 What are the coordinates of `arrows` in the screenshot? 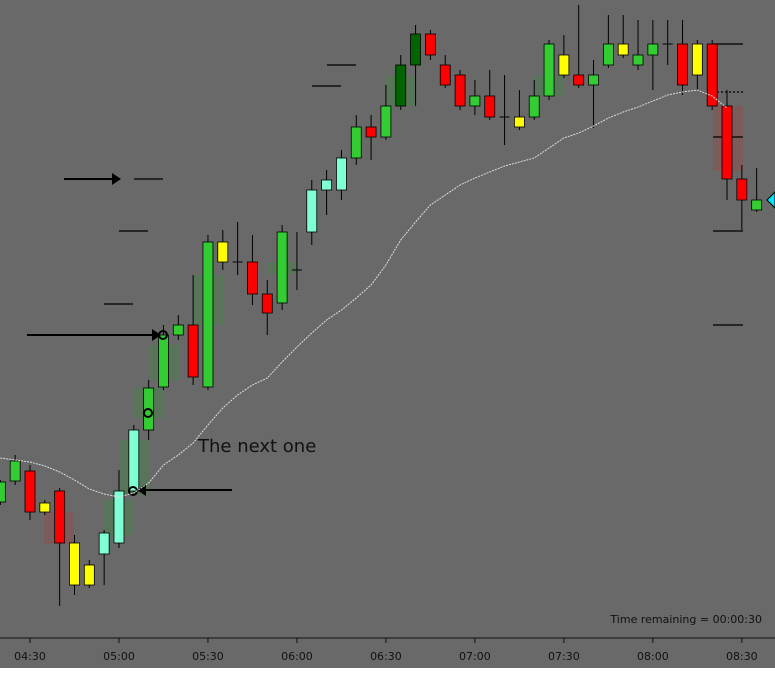 It's located at (129, 334).